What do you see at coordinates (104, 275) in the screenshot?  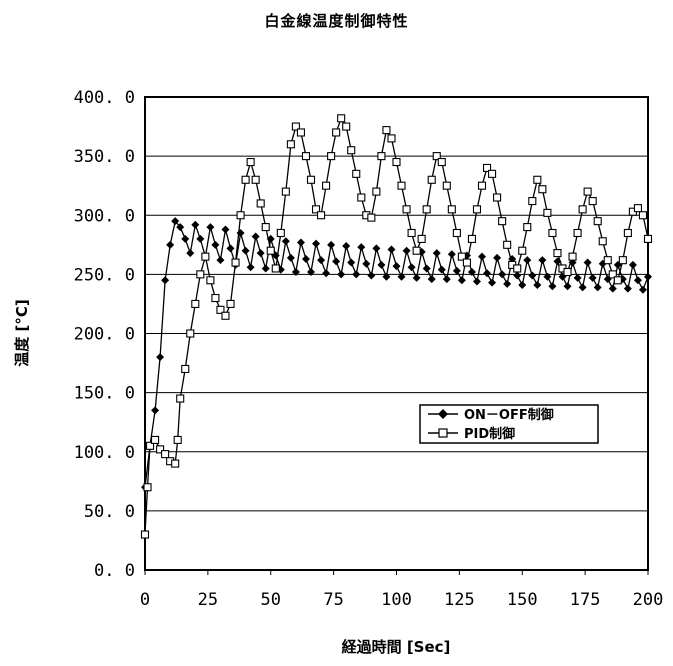 I see `y-tick-label: 250. 0` at bounding box center [104, 275].